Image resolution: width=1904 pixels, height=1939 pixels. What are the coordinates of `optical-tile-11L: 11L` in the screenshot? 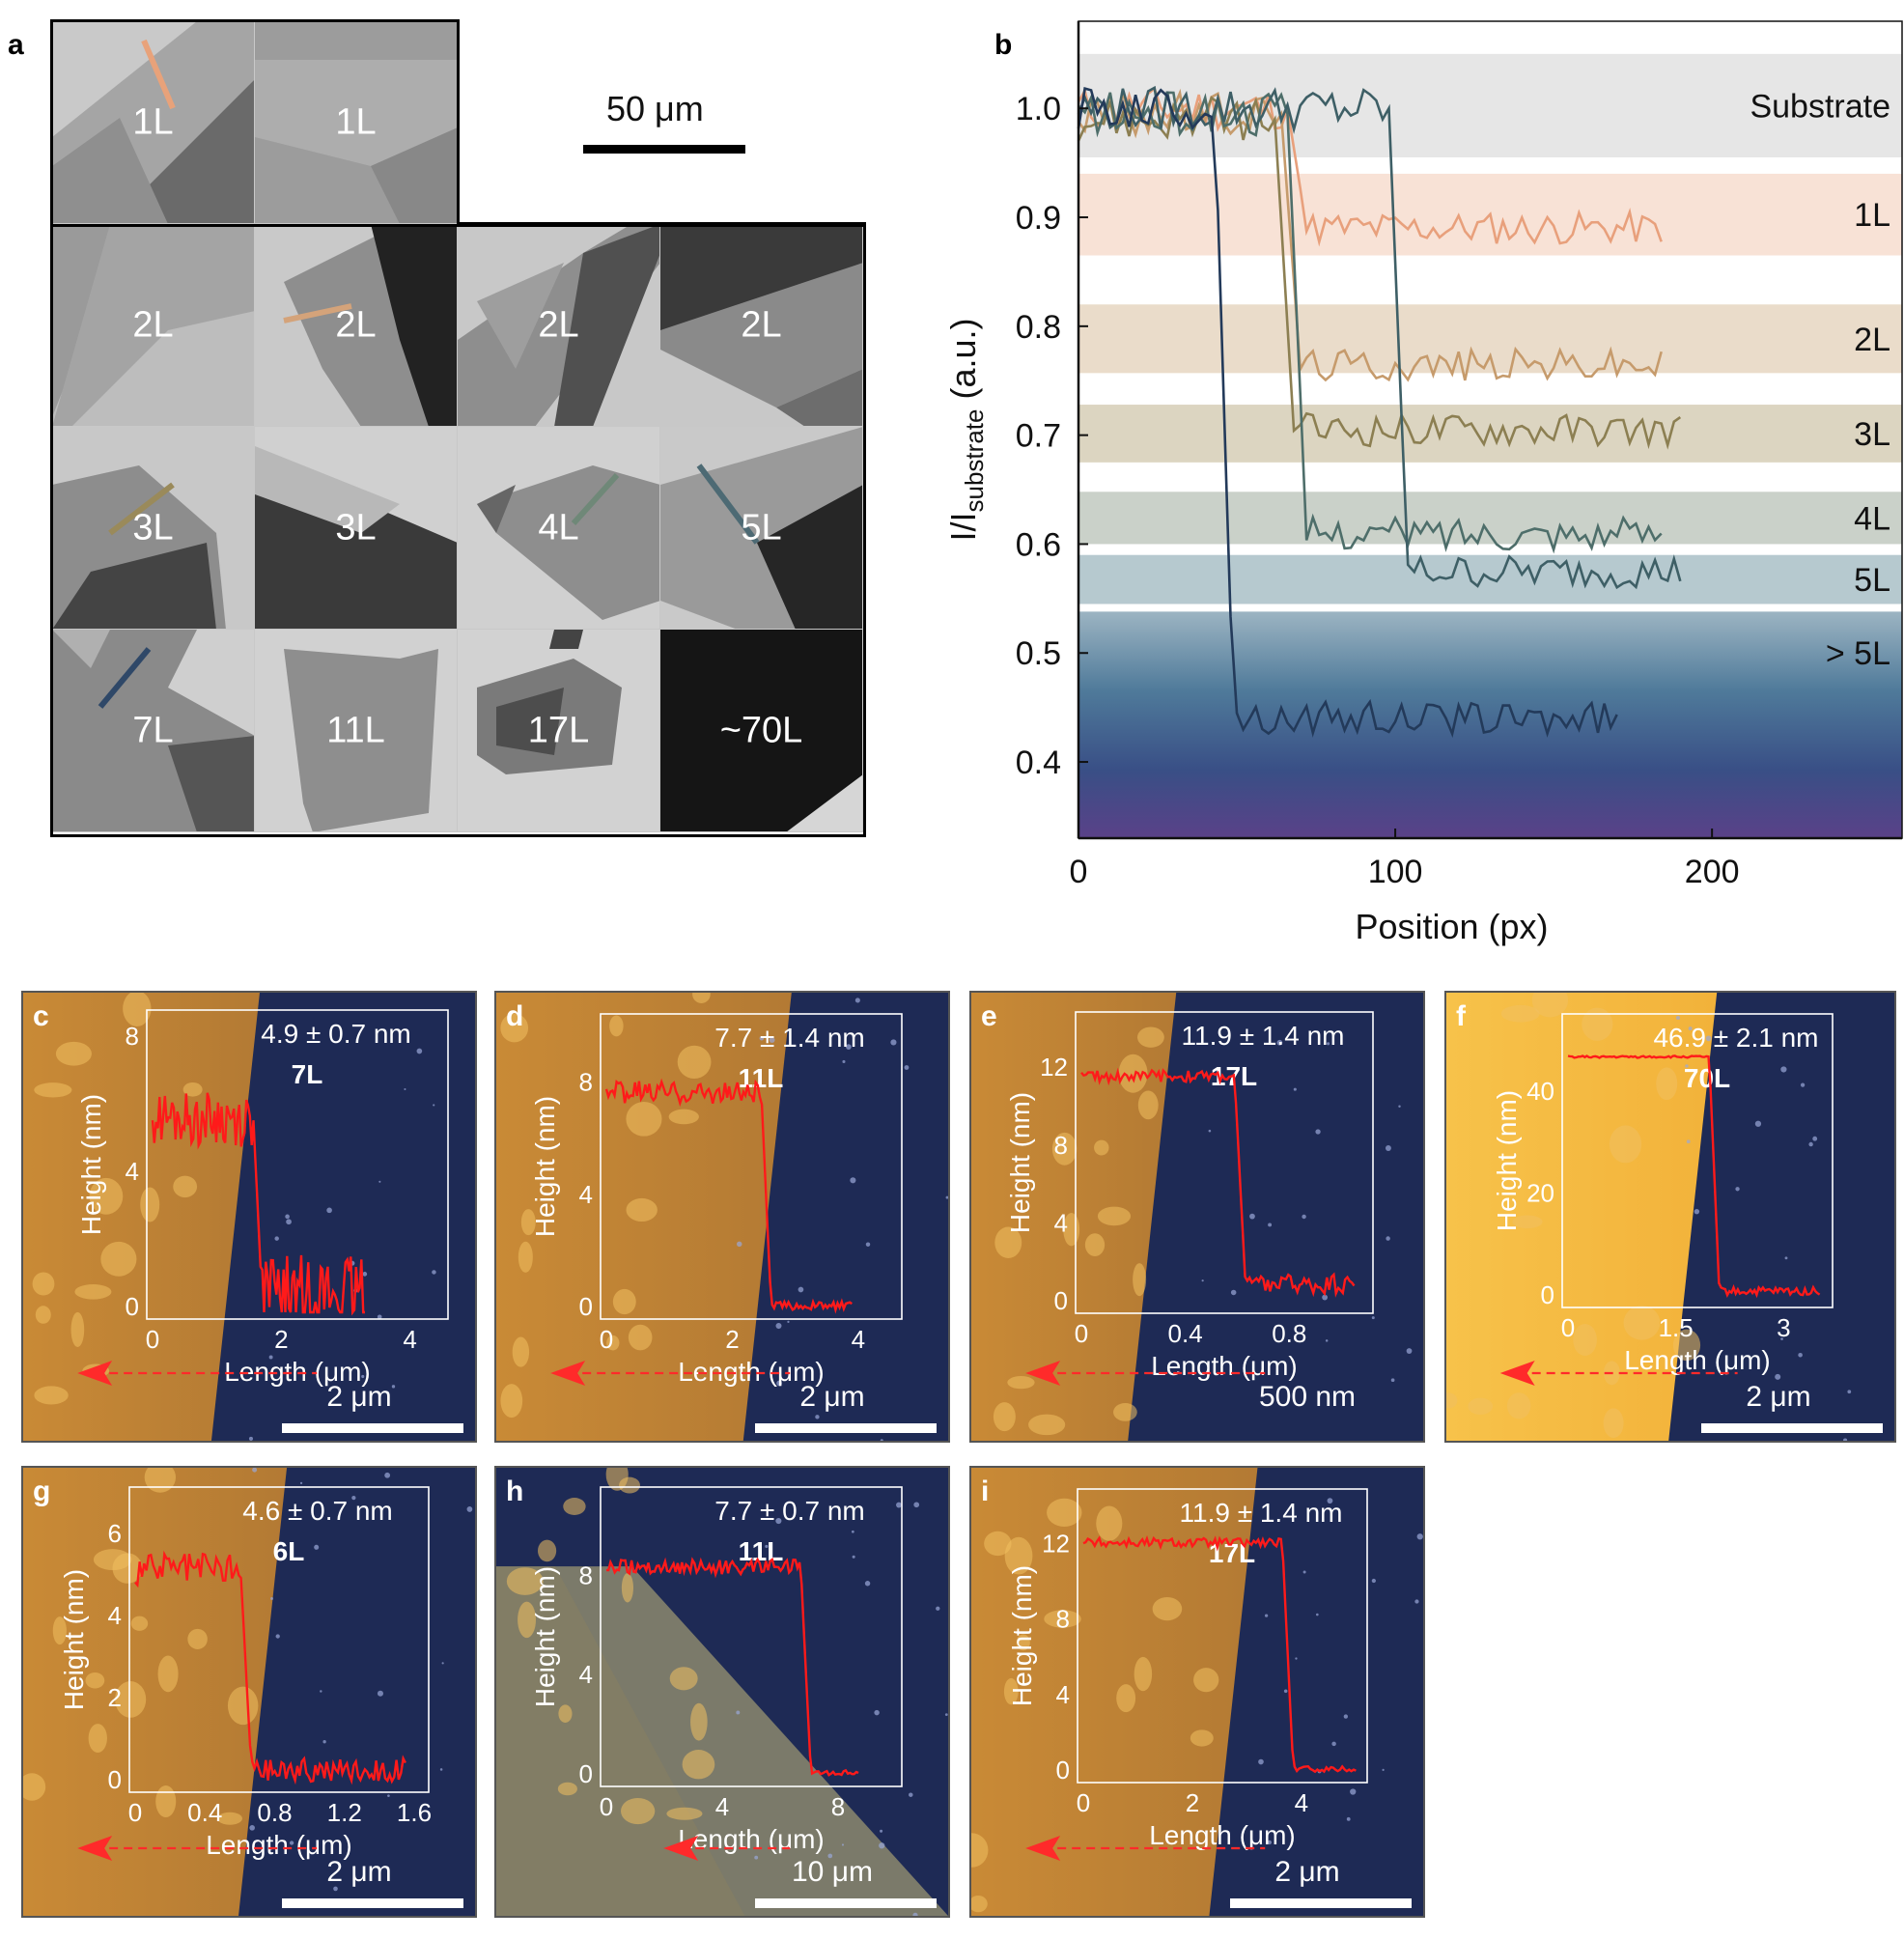 It's located at (357, 731).